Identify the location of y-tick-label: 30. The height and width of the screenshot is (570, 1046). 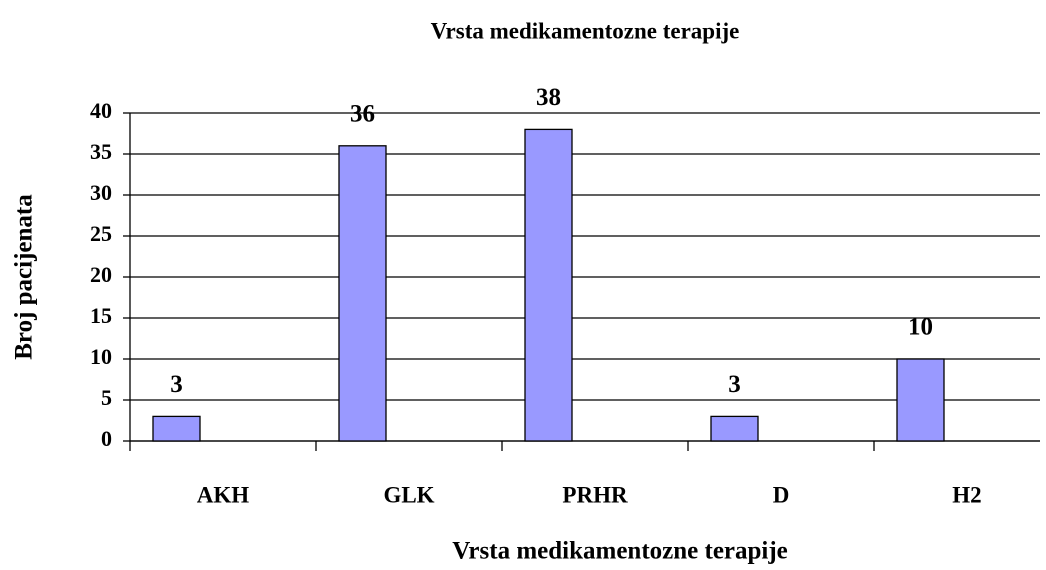
(101, 192).